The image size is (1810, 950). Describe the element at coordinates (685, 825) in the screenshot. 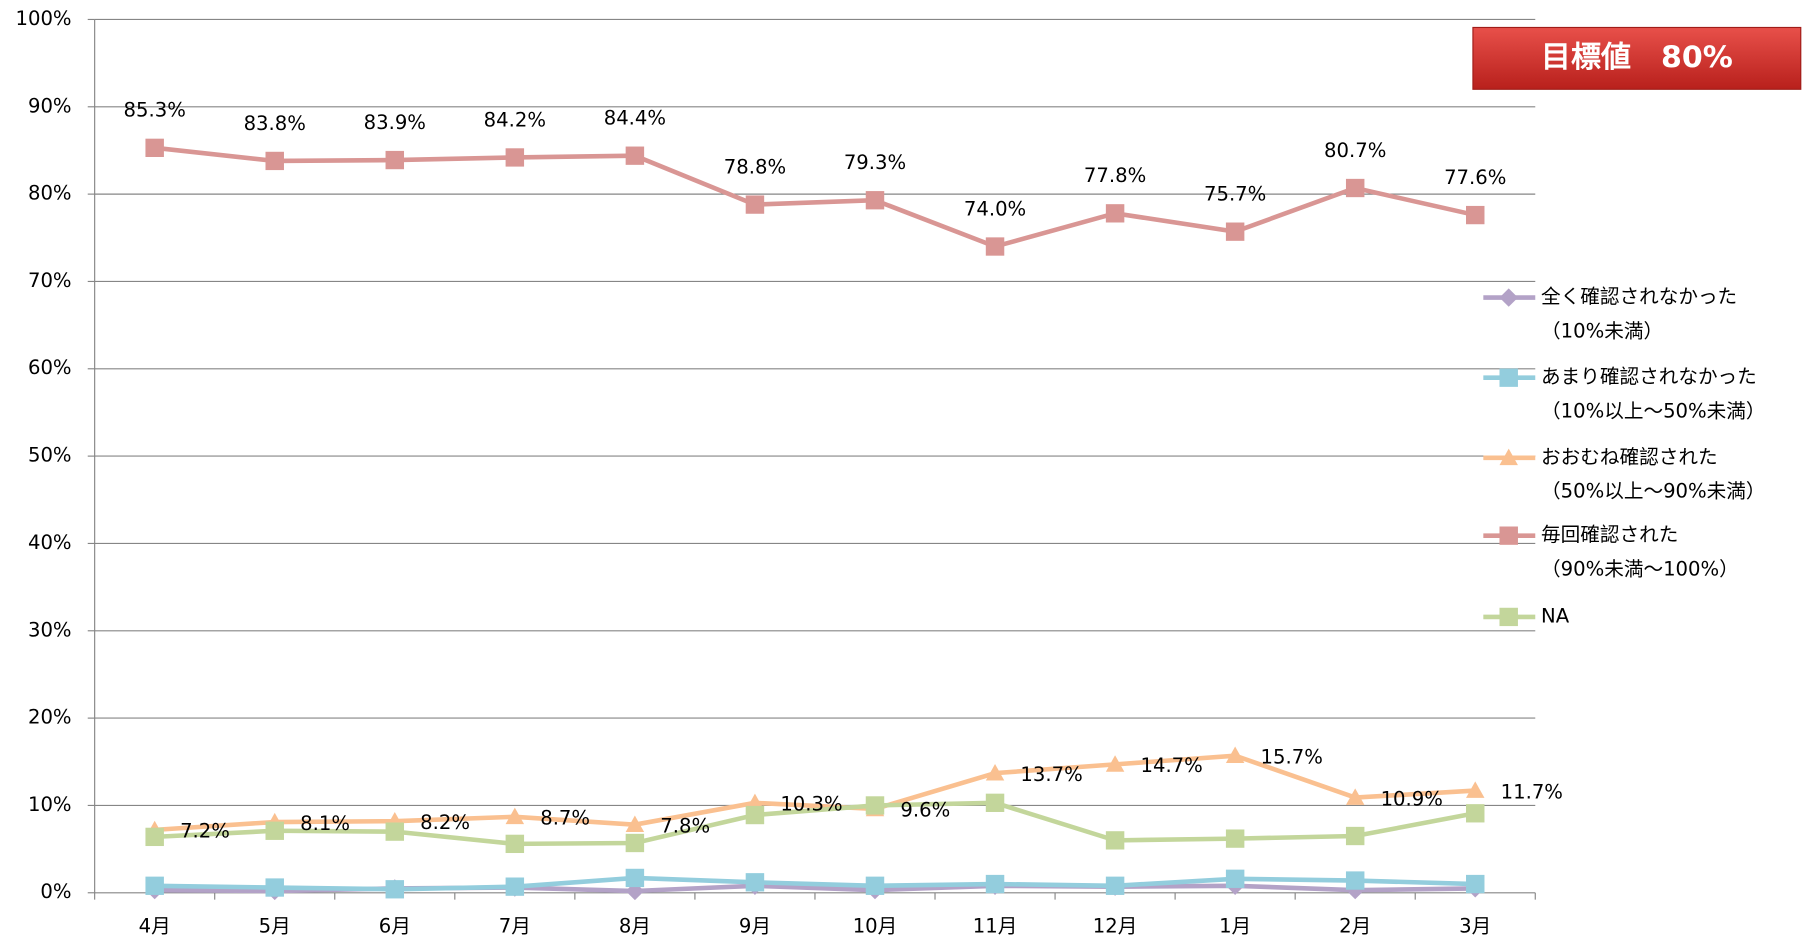

I see `data-label: 7.8%` at that location.